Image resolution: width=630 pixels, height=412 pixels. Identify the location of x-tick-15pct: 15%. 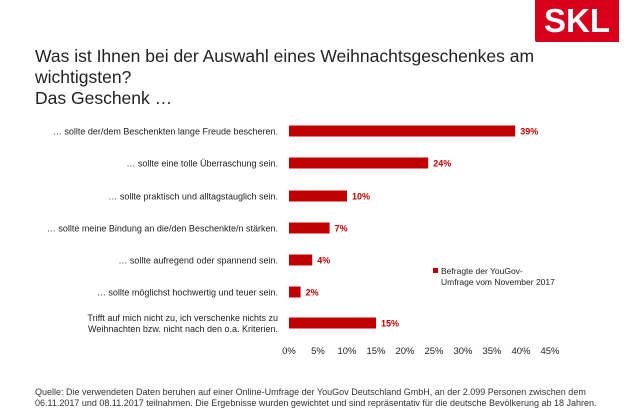
(376, 351).